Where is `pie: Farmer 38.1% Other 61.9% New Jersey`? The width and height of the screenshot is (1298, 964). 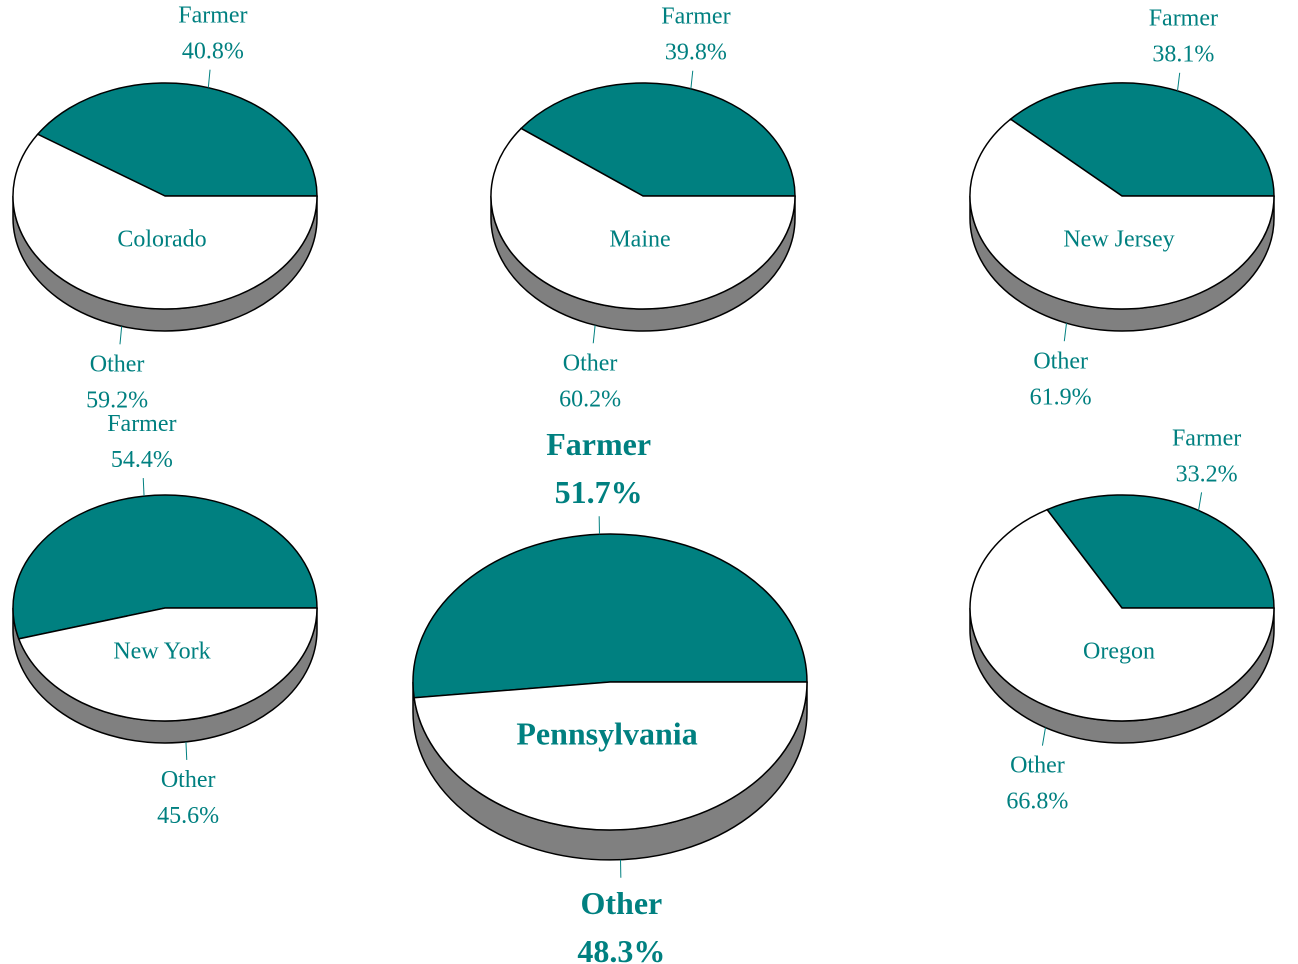 pie: Farmer 38.1% Other 61.9% New Jersey is located at coordinates (1122, 208).